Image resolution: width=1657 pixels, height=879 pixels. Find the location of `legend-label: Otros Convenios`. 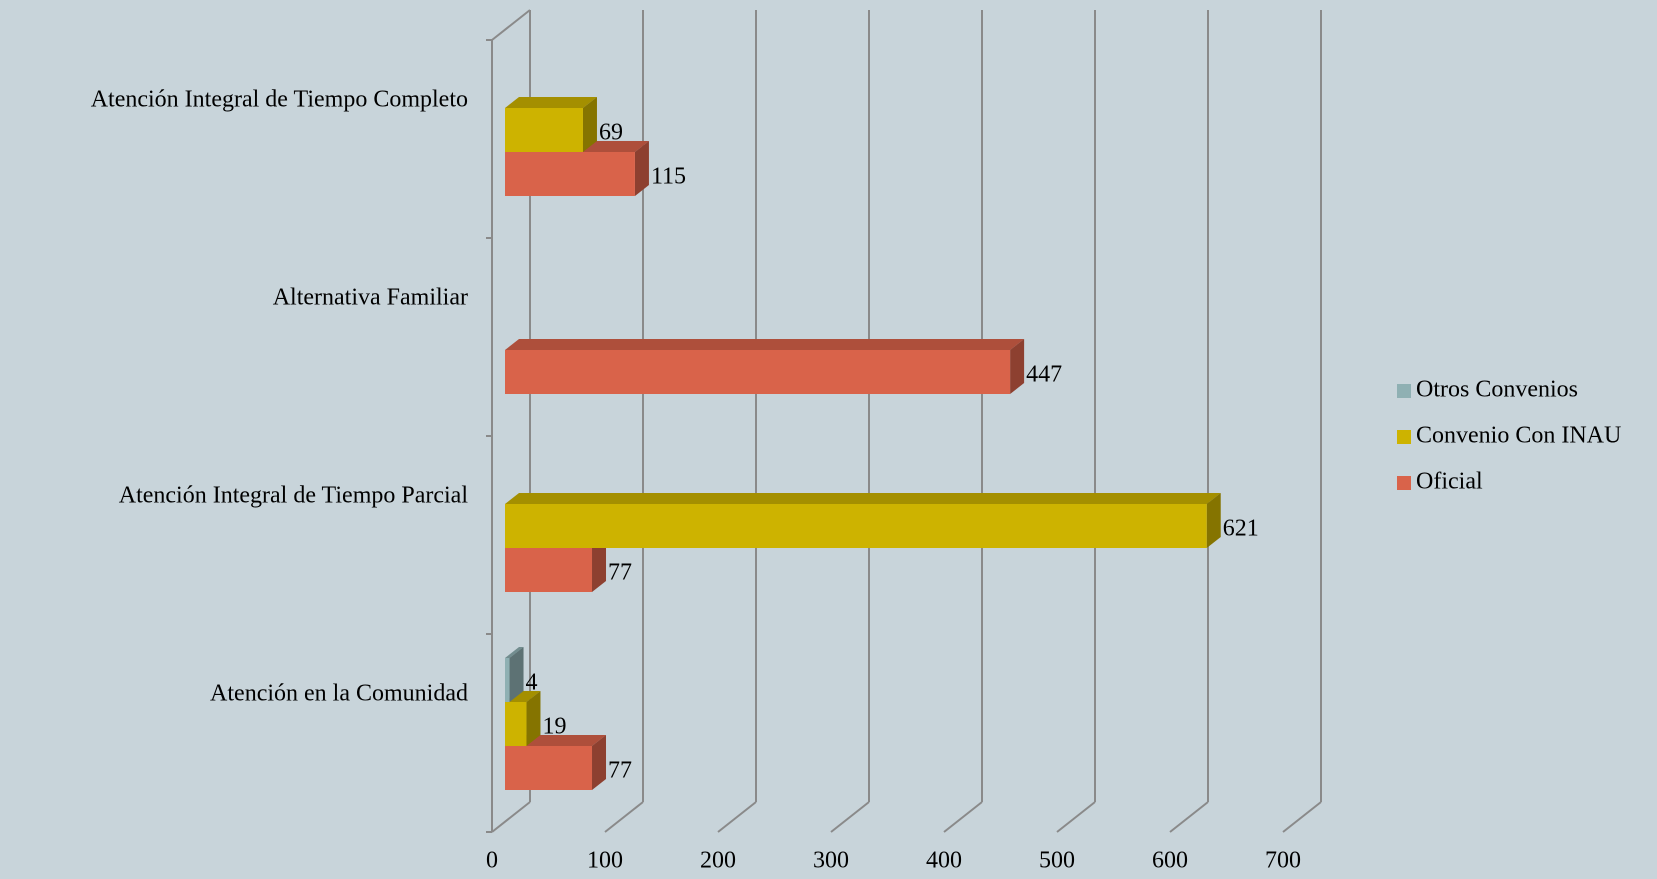

legend-label: Otros Convenios is located at coordinates (1497, 390).